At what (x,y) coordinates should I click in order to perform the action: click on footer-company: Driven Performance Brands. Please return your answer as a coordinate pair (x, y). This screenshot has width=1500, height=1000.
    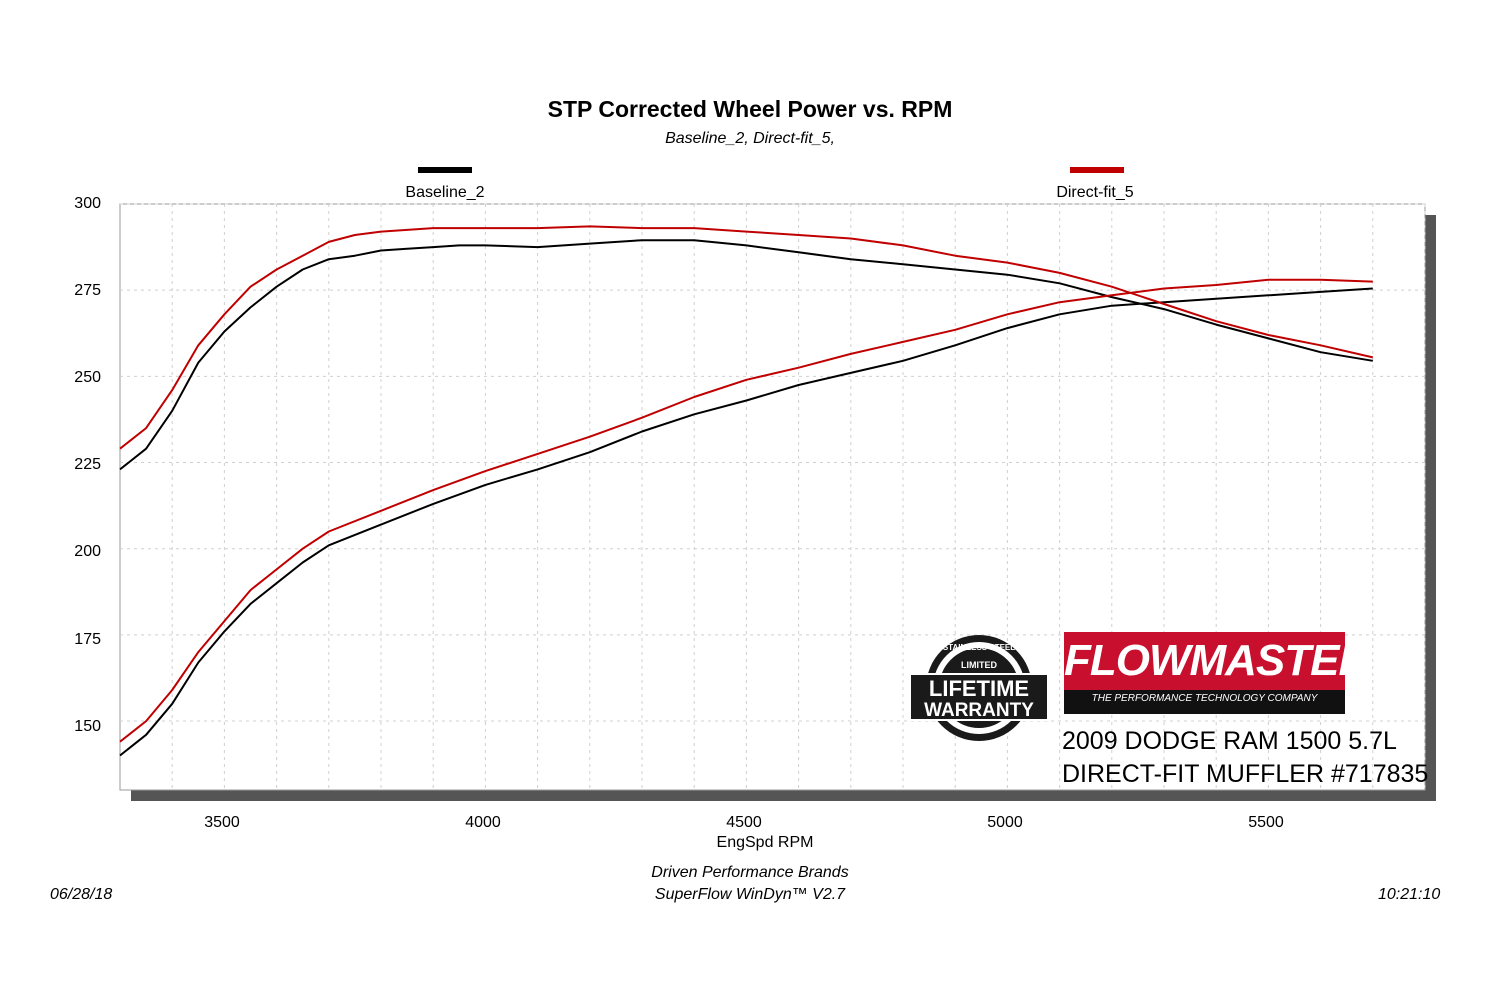
    Looking at the image, I should click on (750, 872).